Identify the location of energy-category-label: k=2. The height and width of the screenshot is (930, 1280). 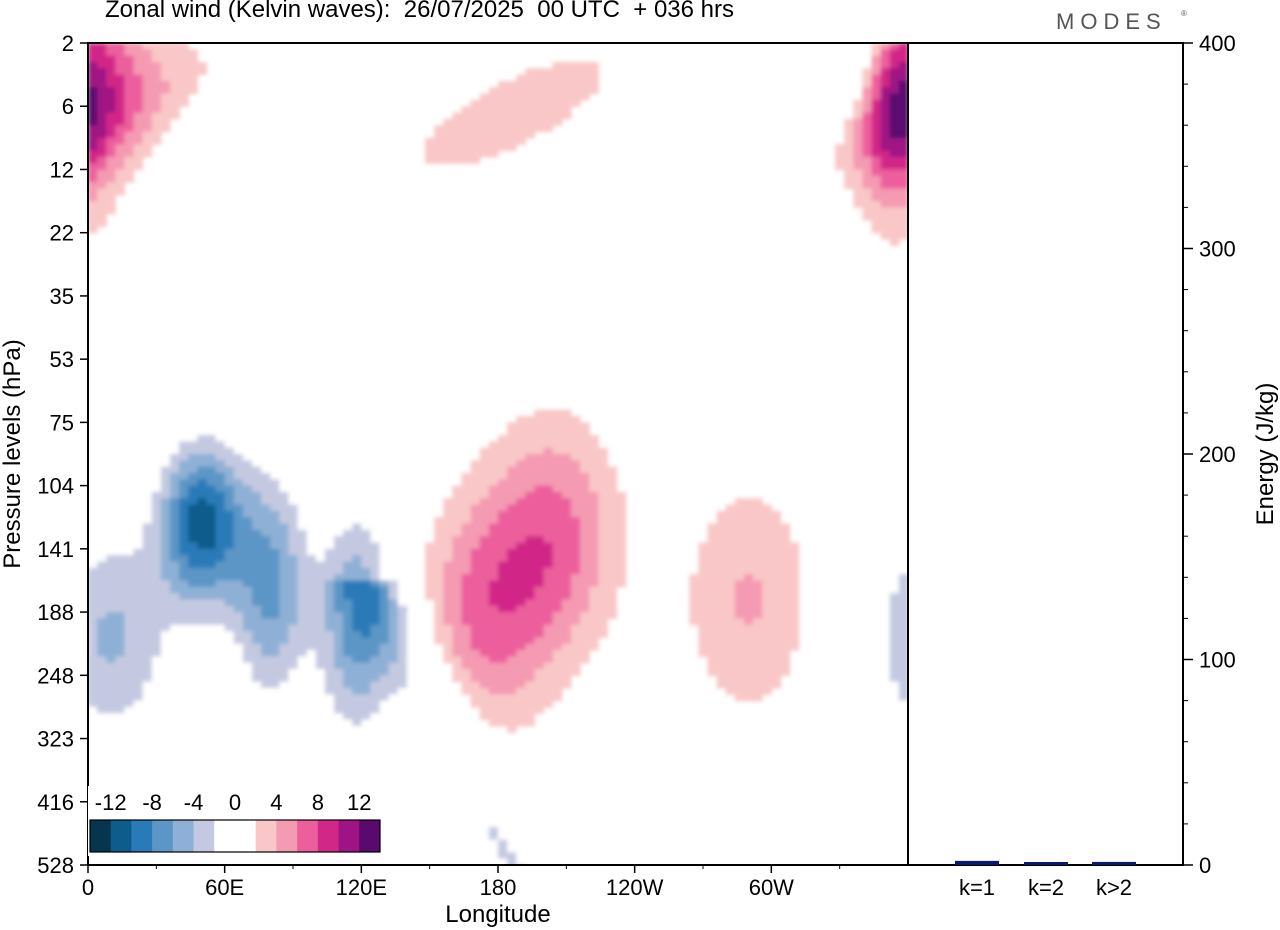
(1046, 887).